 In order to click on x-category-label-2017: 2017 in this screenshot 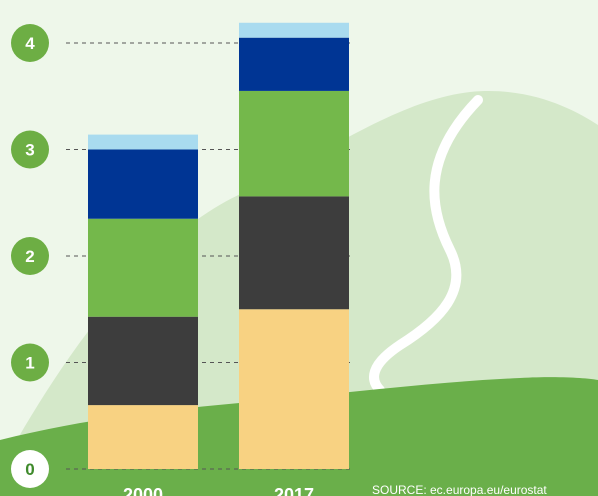, I will do `click(294, 490)`.